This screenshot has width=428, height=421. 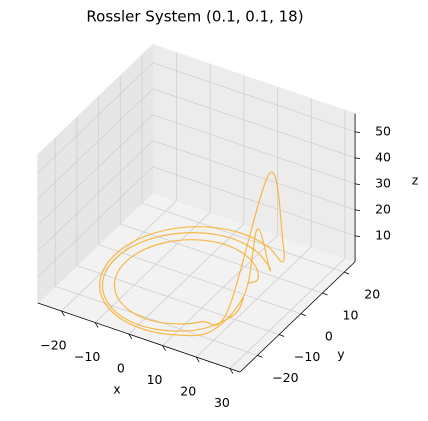 I want to click on x-tick-label: 10, so click(x=155, y=379).